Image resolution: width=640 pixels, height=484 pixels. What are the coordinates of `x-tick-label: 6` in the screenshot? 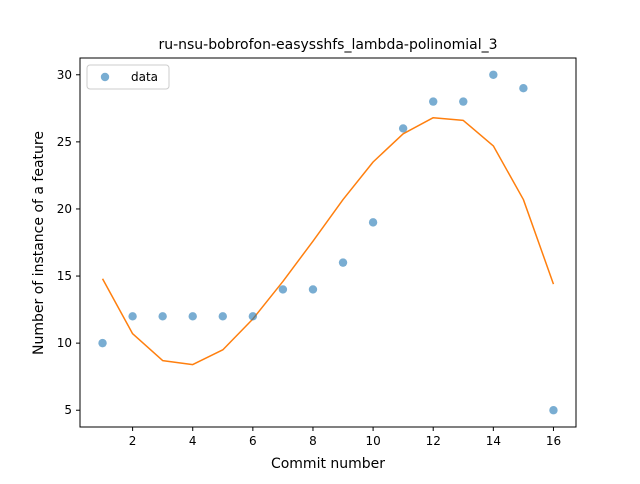 It's located at (253, 441).